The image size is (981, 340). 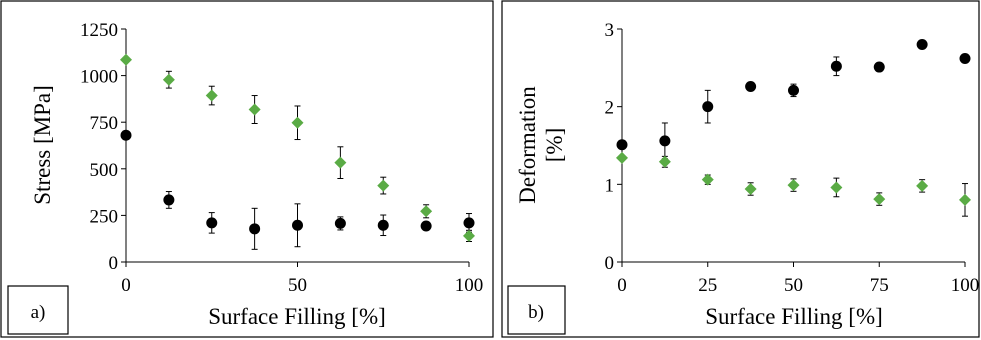 I want to click on panel-a-y-tick-label: 1250, so click(x=99, y=30).